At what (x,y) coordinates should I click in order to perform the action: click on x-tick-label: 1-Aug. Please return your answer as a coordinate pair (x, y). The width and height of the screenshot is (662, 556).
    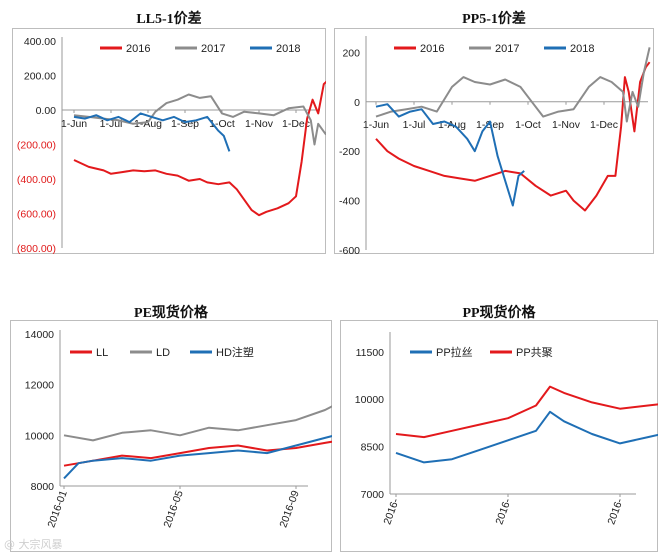
    Looking at the image, I should click on (148, 124).